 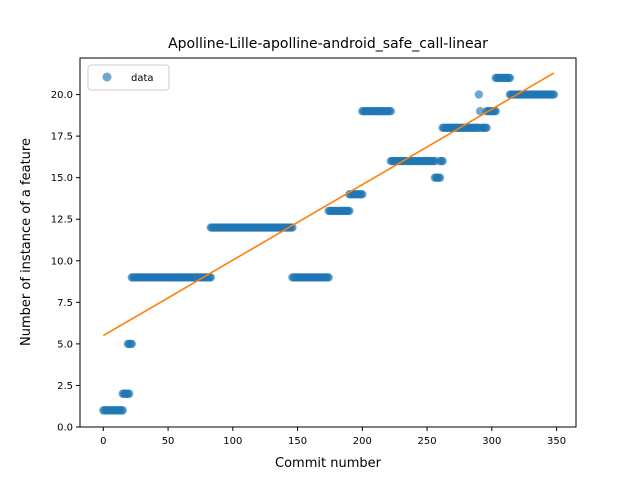 I want to click on x-tick-label: 100, so click(x=232, y=441).